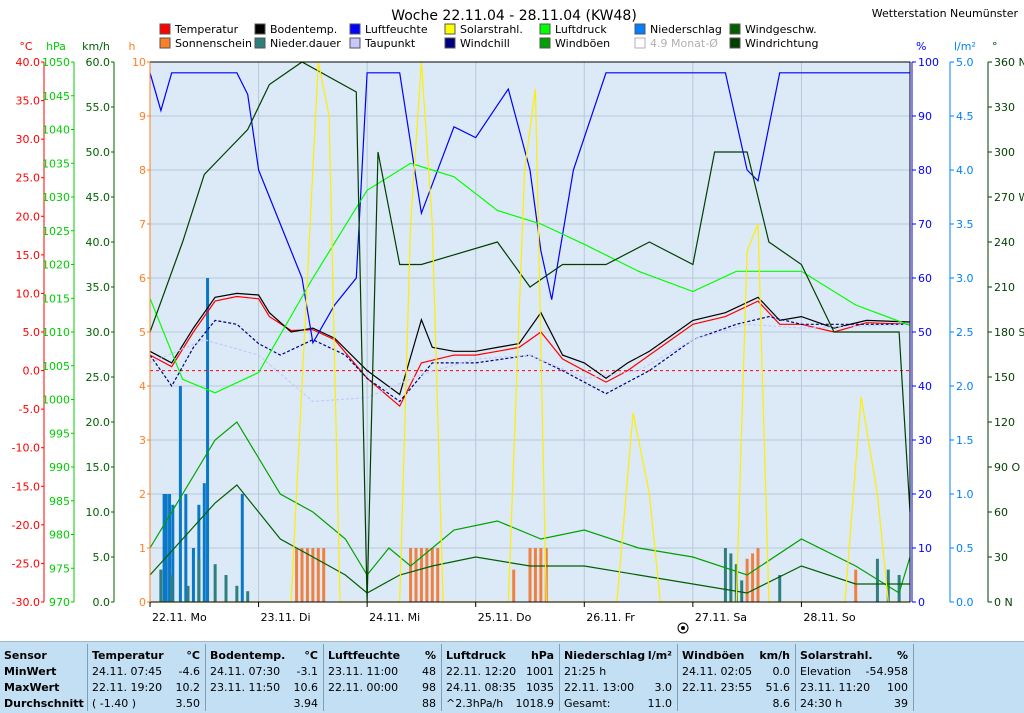 The image size is (1024, 713). Describe the element at coordinates (530, 344) in the screenshot. I see `series-bodentemp-` at that location.